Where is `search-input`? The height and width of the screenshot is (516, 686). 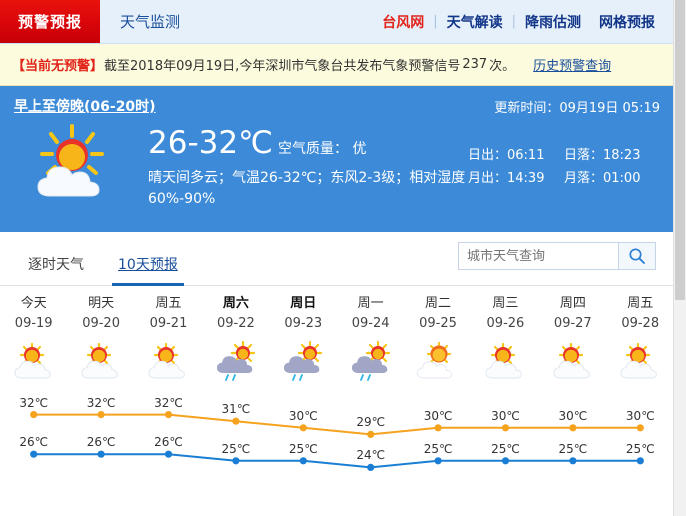
search-input is located at coordinates (538, 256).